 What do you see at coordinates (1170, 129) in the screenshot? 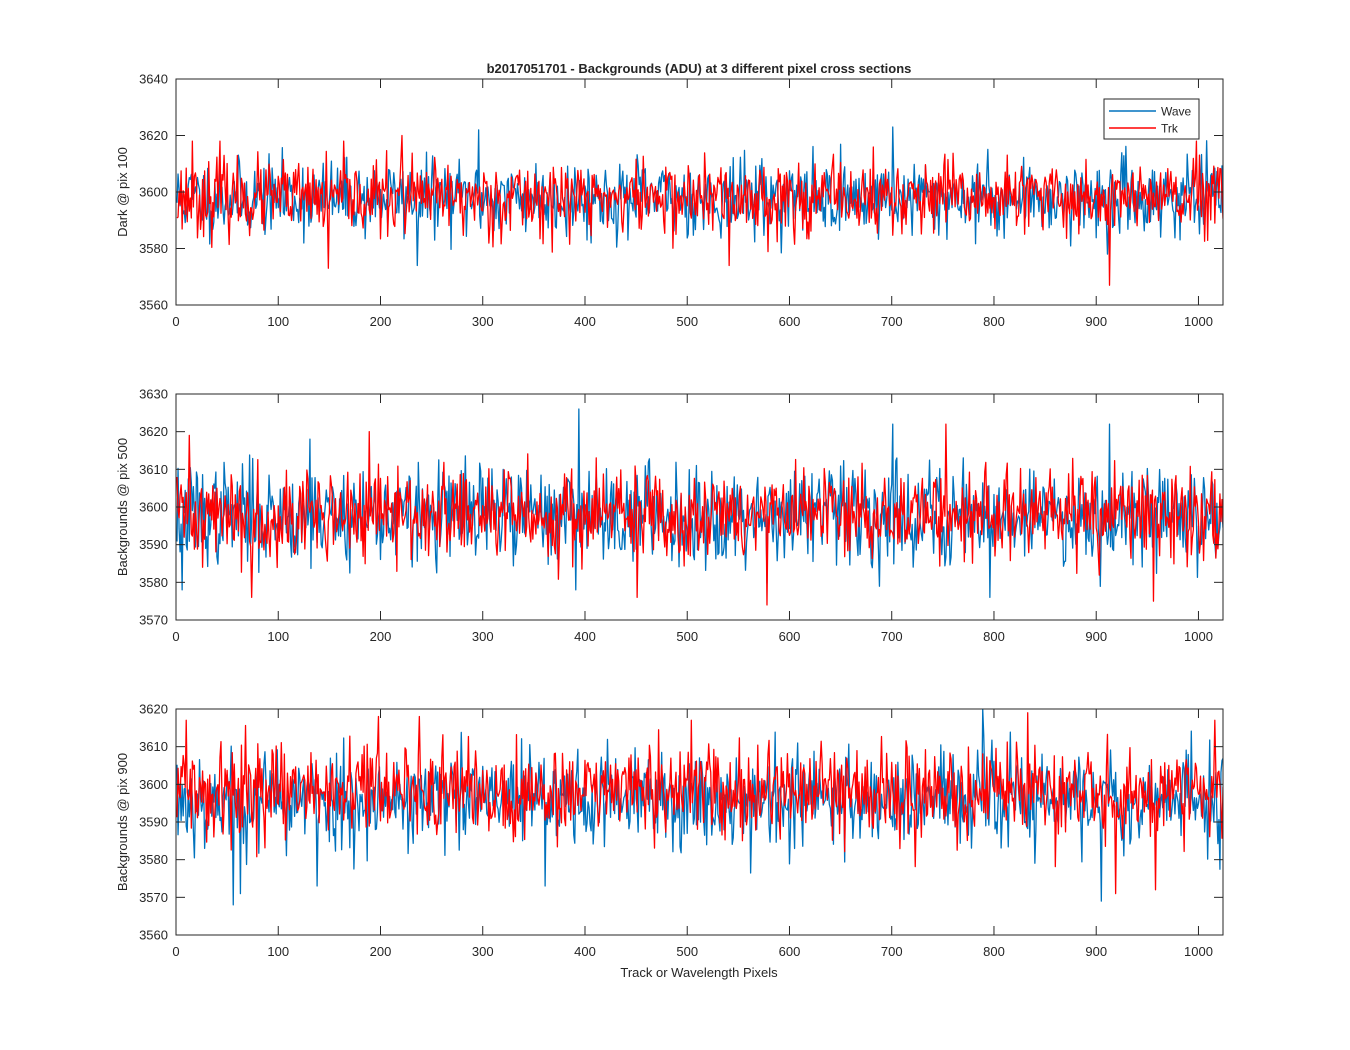
I see `legend-label-trk: Trk` at bounding box center [1170, 129].